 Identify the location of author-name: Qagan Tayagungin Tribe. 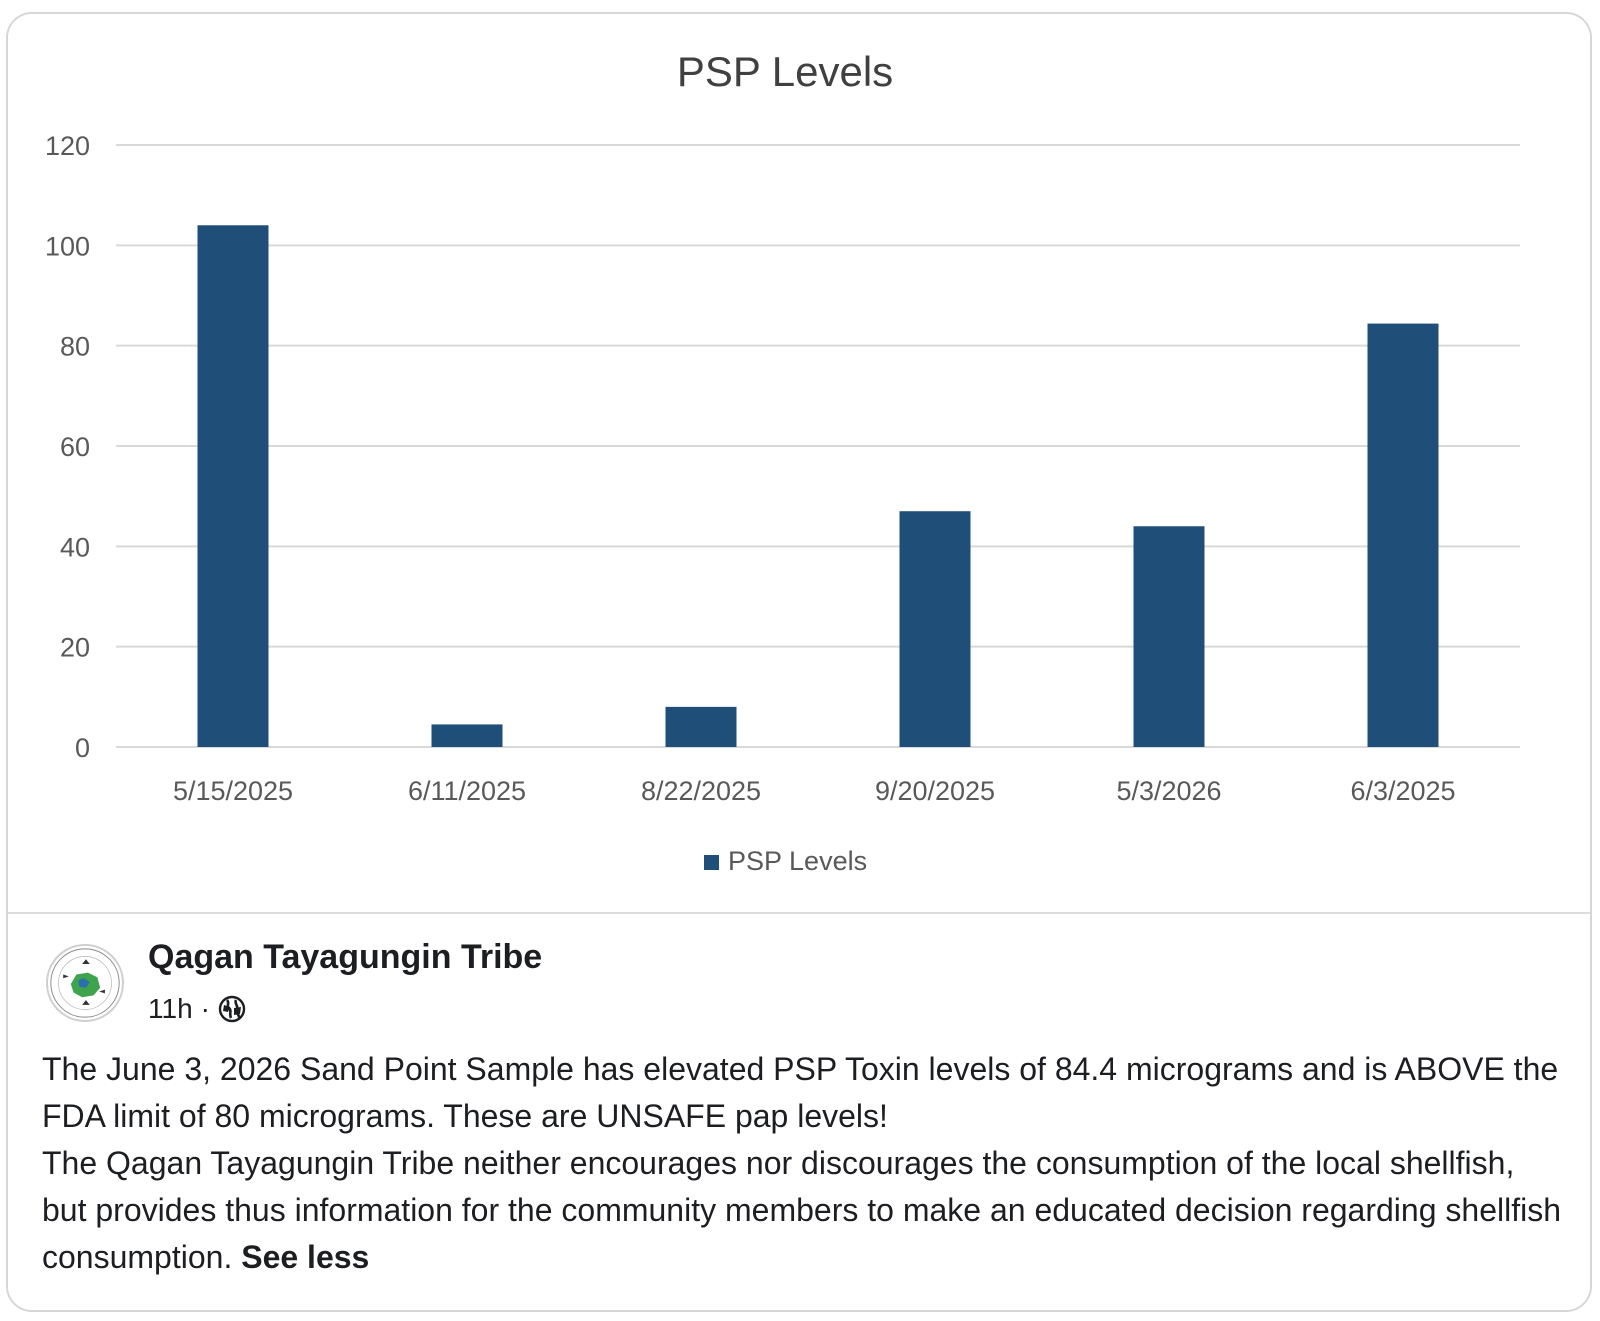
(345, 957).